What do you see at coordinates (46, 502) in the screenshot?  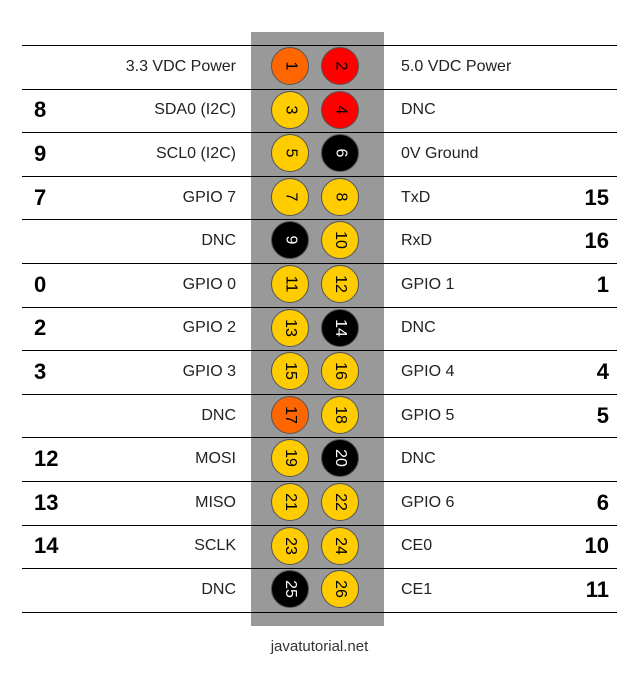 I see `wiringpi-number-left: 13` at bounding box center [46, 502].